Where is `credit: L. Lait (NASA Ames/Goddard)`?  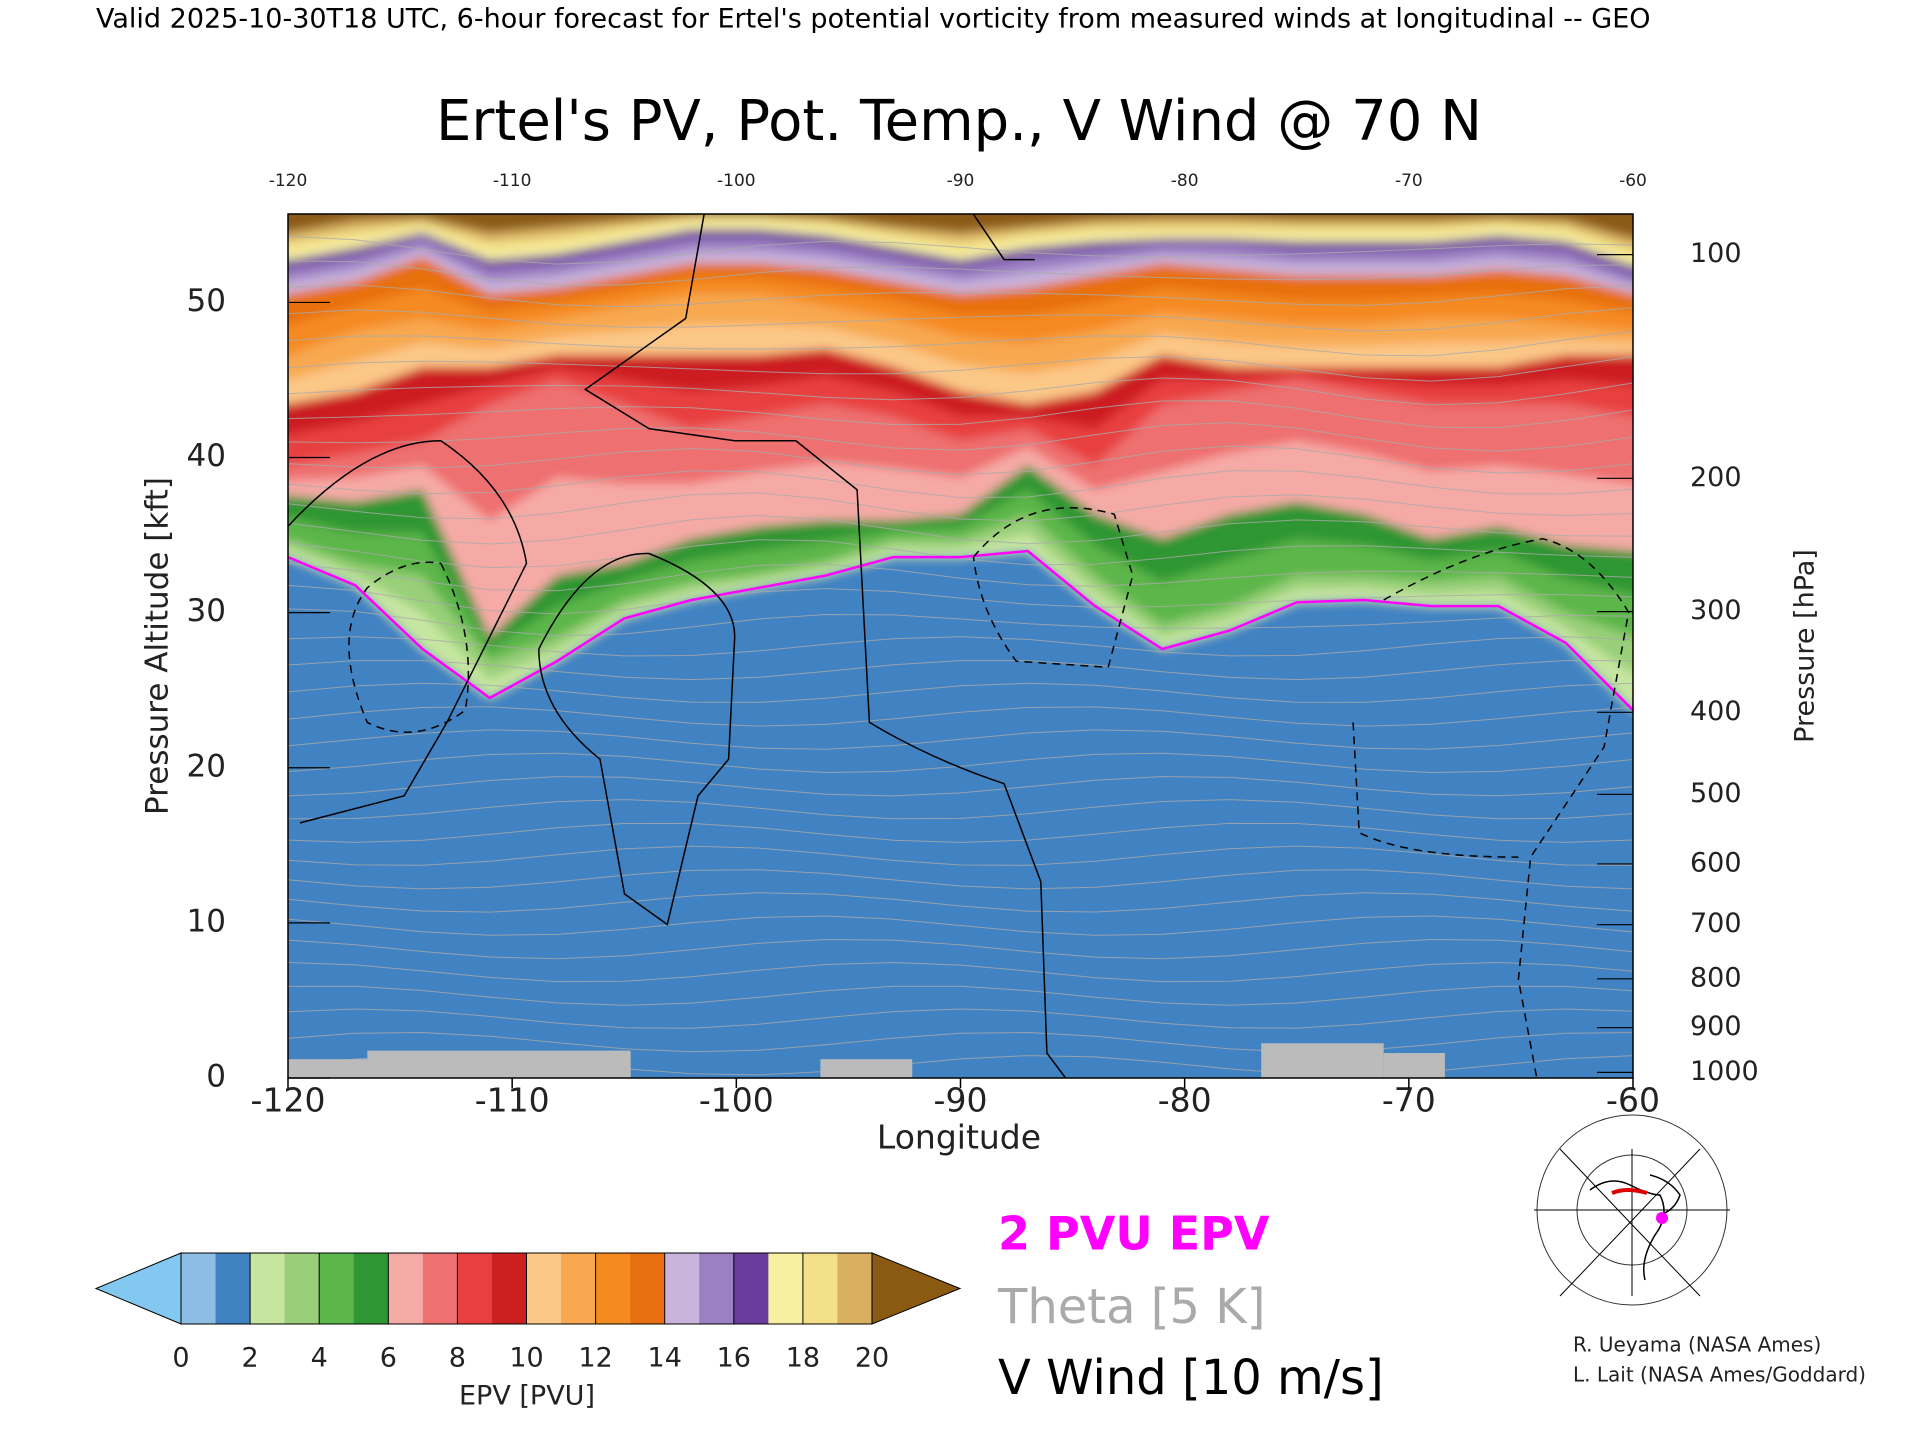 credit: L. Lait (NASA Ames/Goddard) is located at coordinates (1719, 1375).